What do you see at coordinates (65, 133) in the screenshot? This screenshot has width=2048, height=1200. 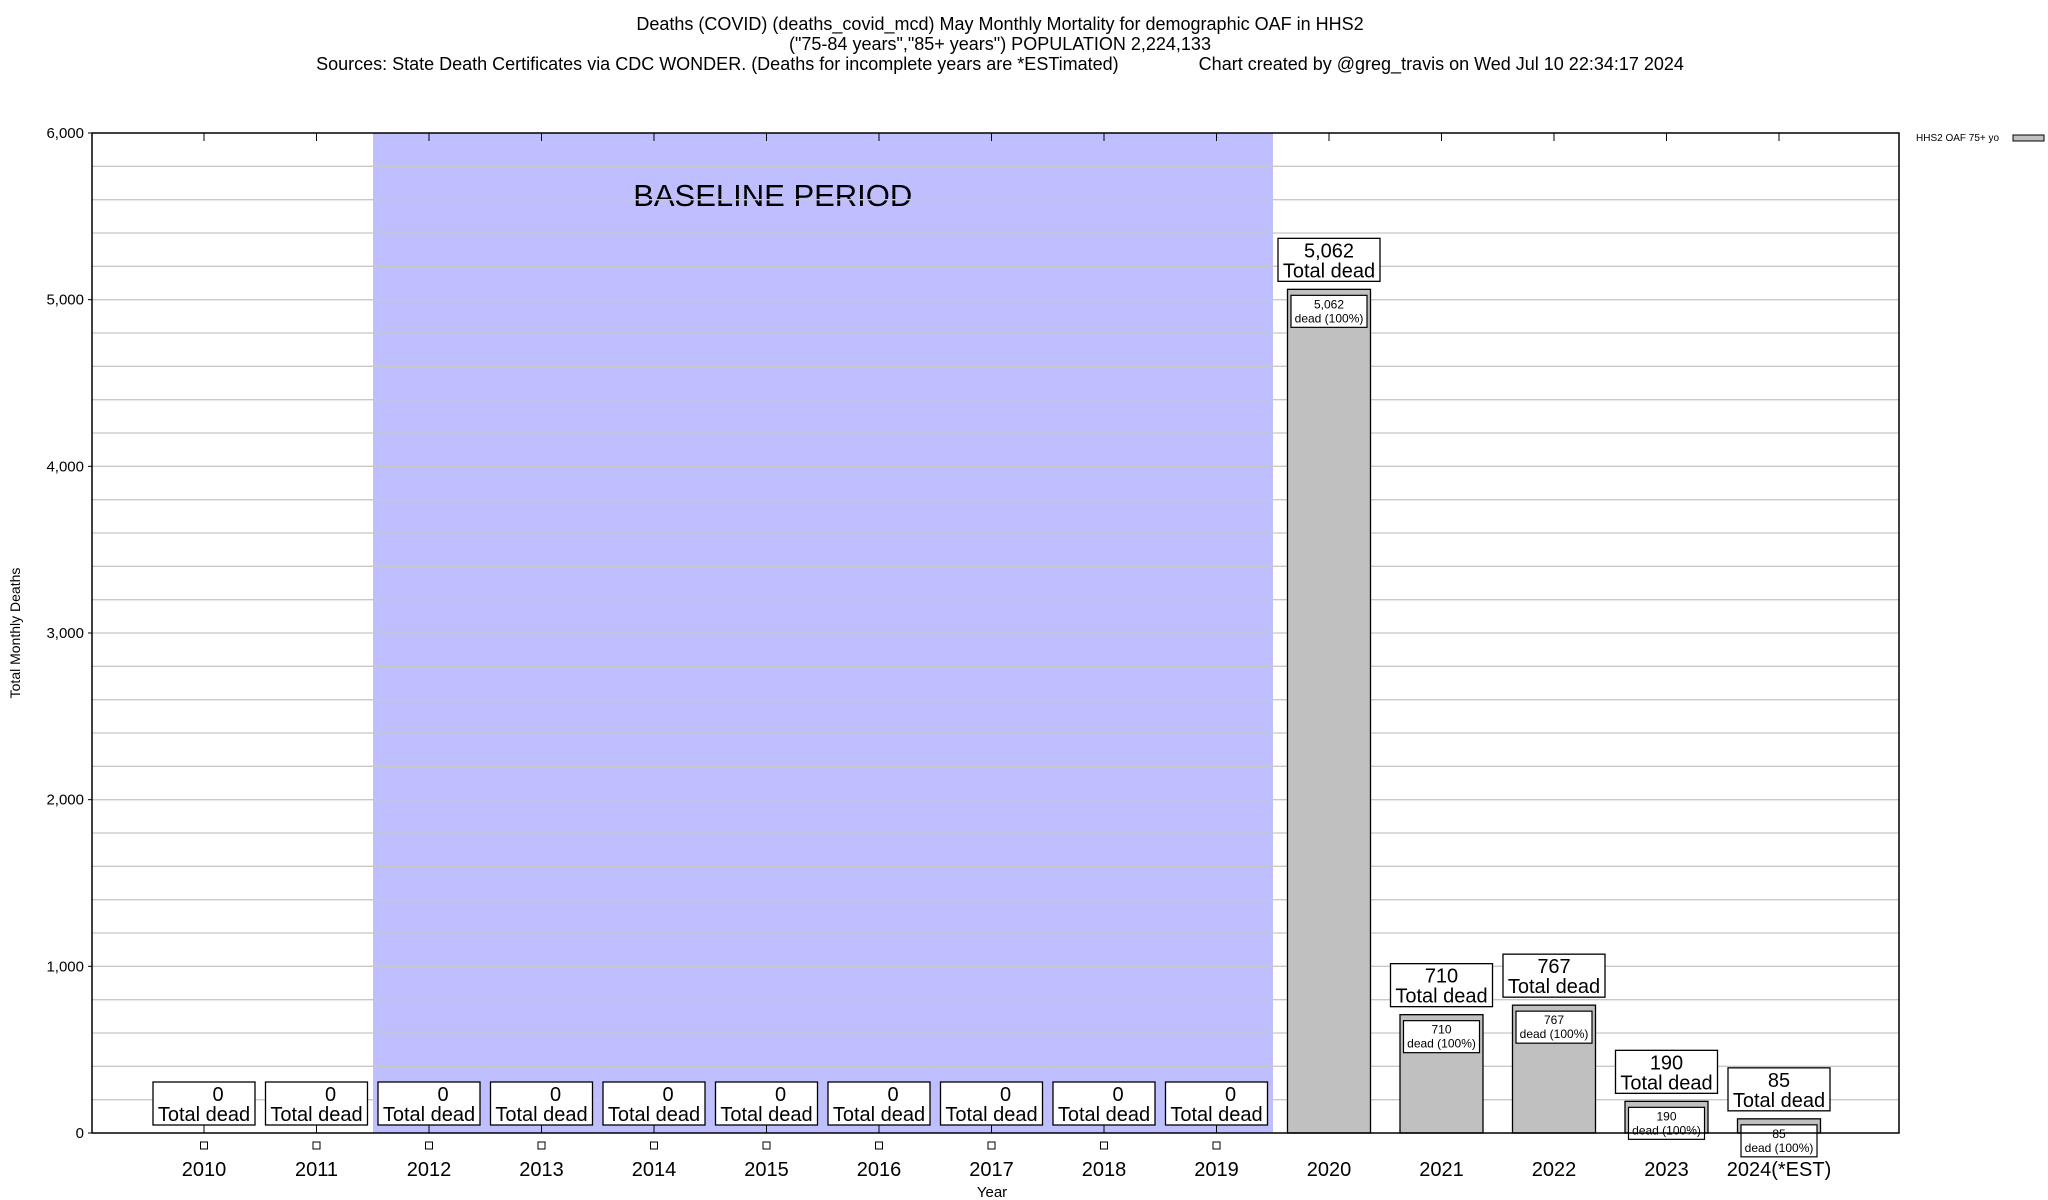 I see `y-tick-label: 6,000` at bounding box center [65, 133].